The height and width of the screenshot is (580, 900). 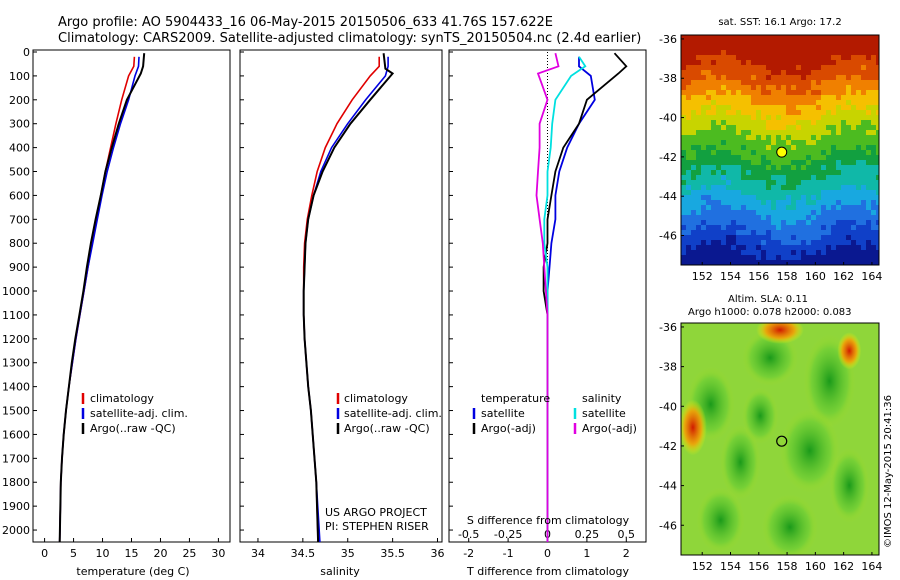 I want to click on map-x-tick-label: 158, so click(x=787, y=276).